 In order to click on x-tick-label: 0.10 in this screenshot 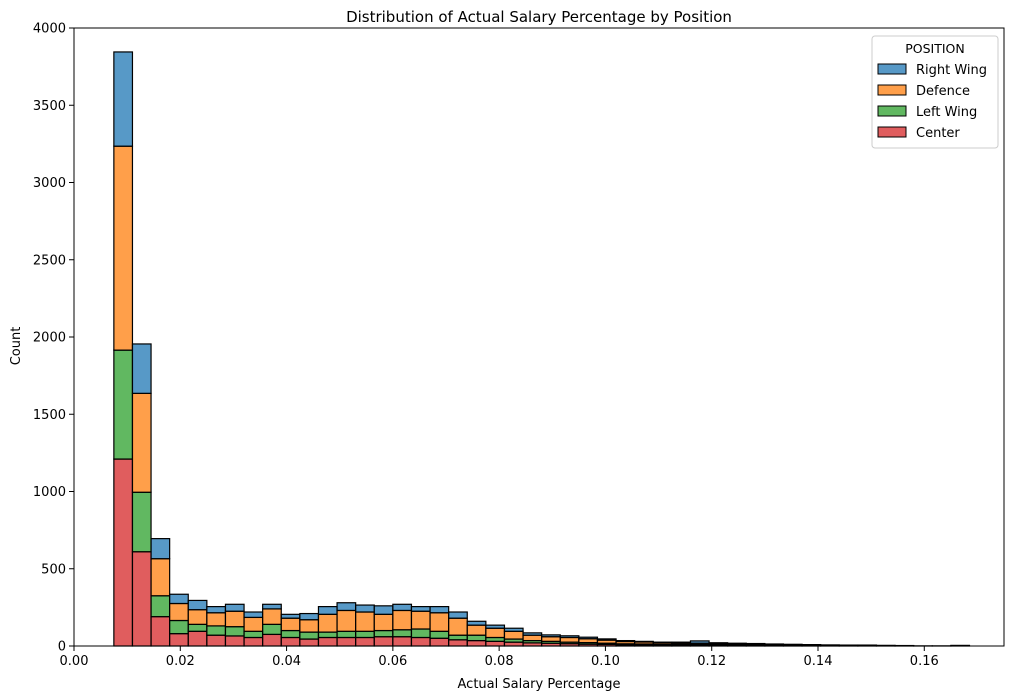, I will do `click(605, 661)`.